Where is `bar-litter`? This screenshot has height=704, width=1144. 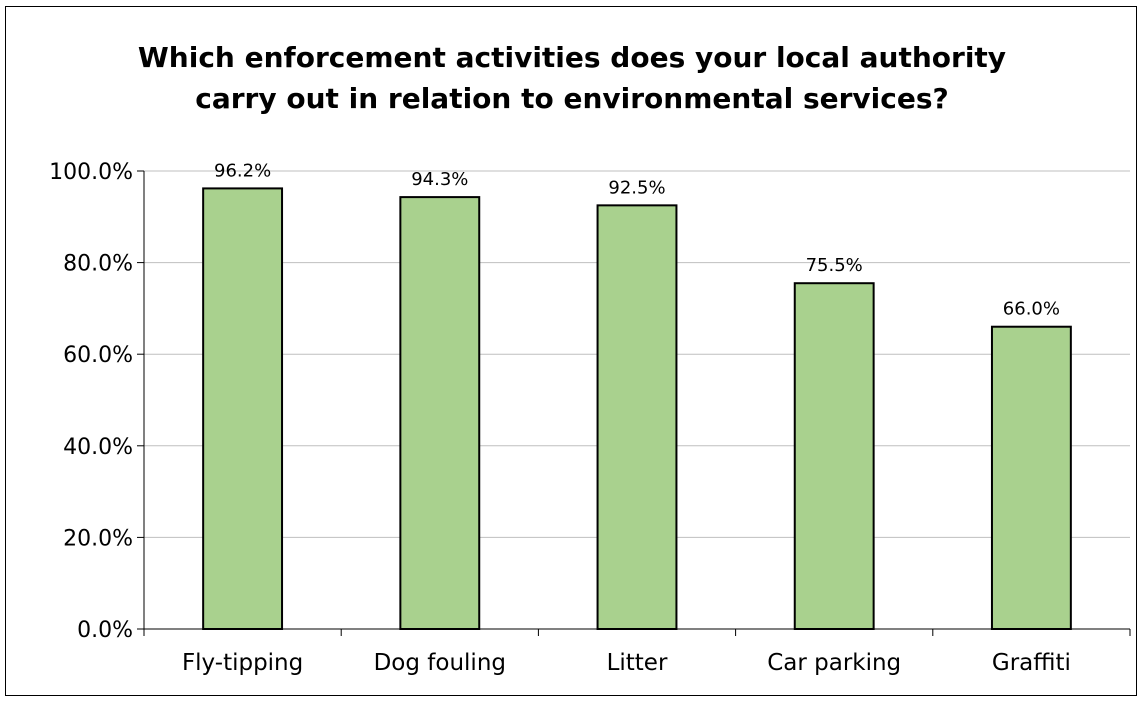
bar-litter is located at coordinates (637, 417).